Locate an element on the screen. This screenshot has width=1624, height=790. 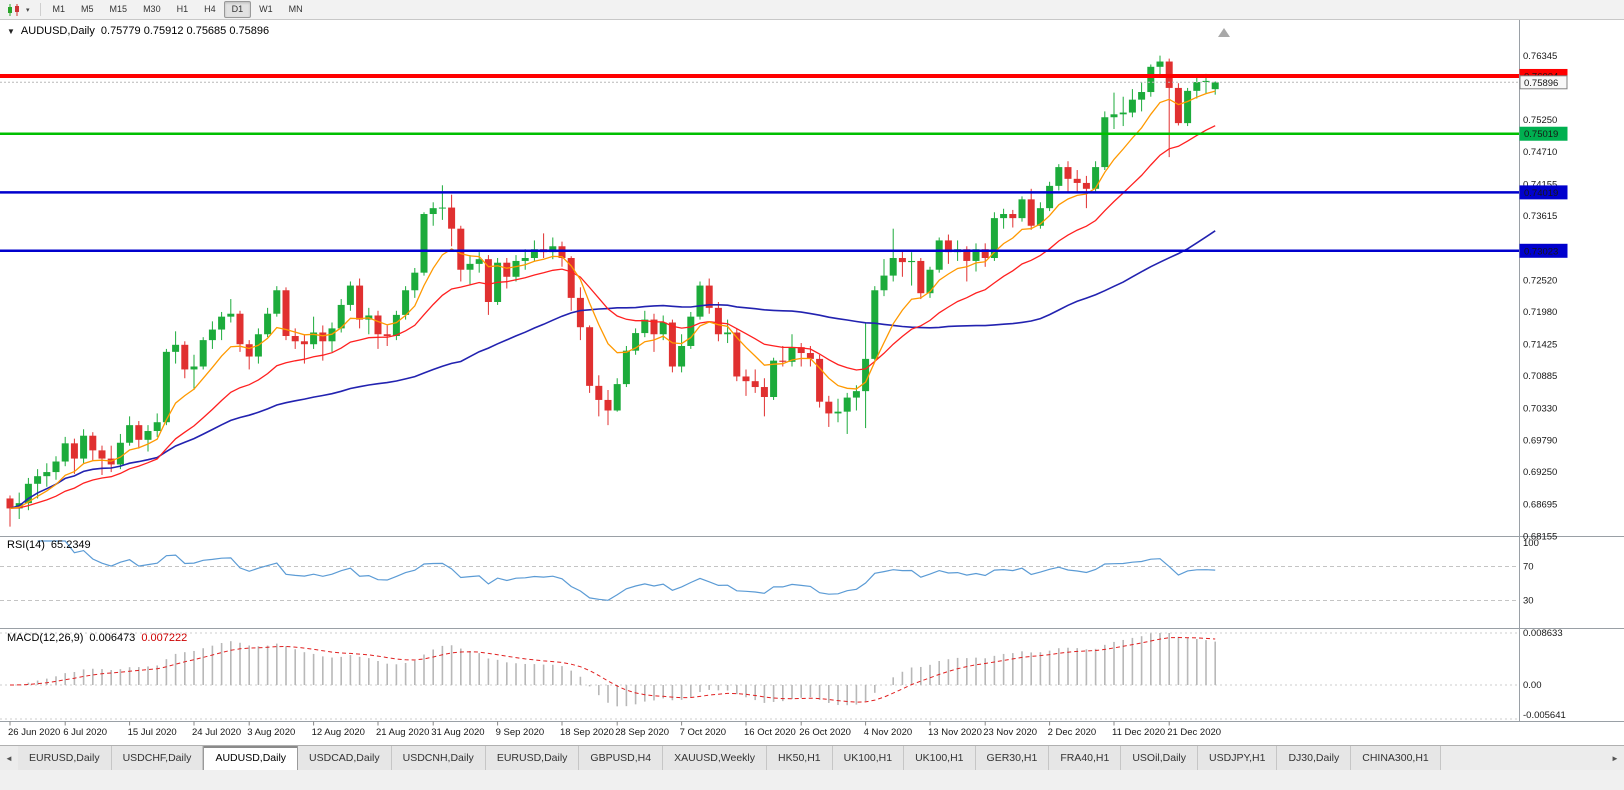
macd-pane-label: MACD(12,26,9) 0.006473 0.007222 is located at coordinates (97, 638).